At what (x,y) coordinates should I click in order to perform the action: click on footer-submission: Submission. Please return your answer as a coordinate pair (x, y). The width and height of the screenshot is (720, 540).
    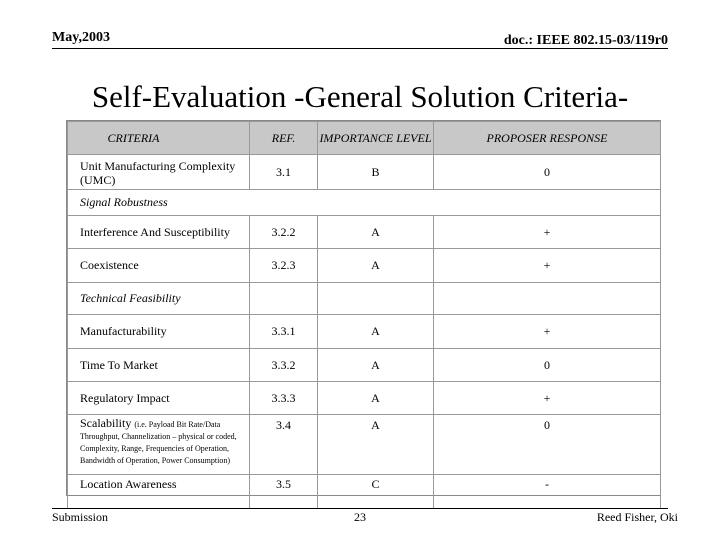
    Looking at the image, I should click on (80, 517).